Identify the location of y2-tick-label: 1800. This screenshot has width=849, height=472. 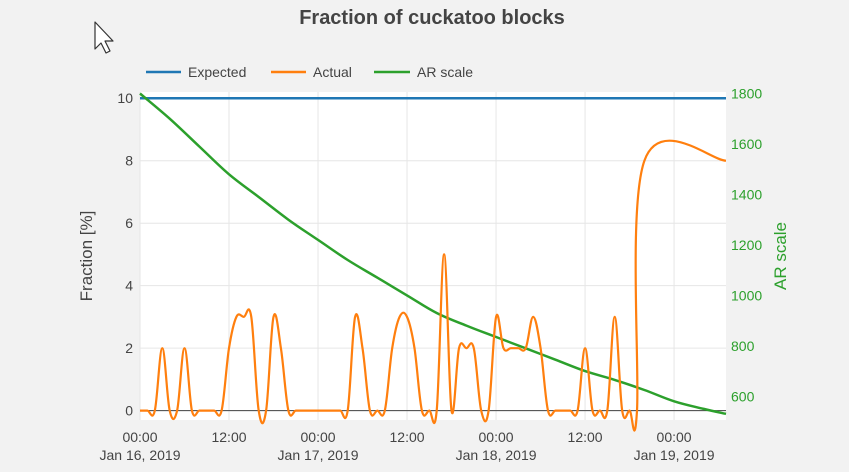
(746, 94).